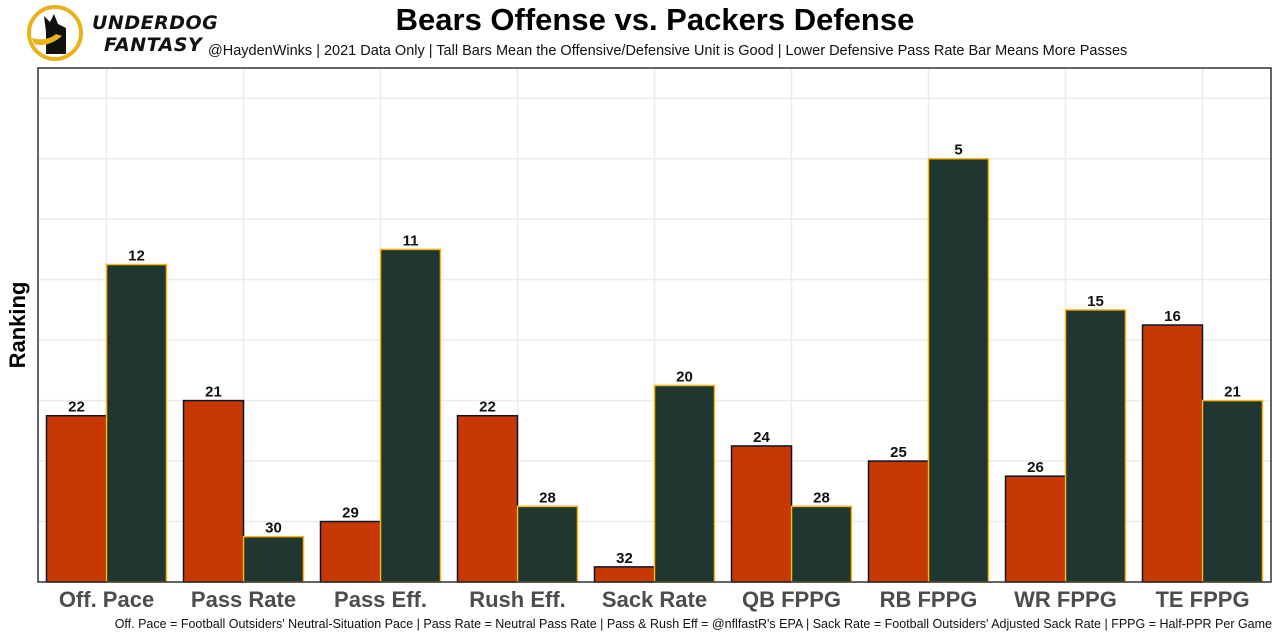  Describe the element at coordinates (153, 45) in the screenshot. I see `brand-line2: FANTASY` at that location.